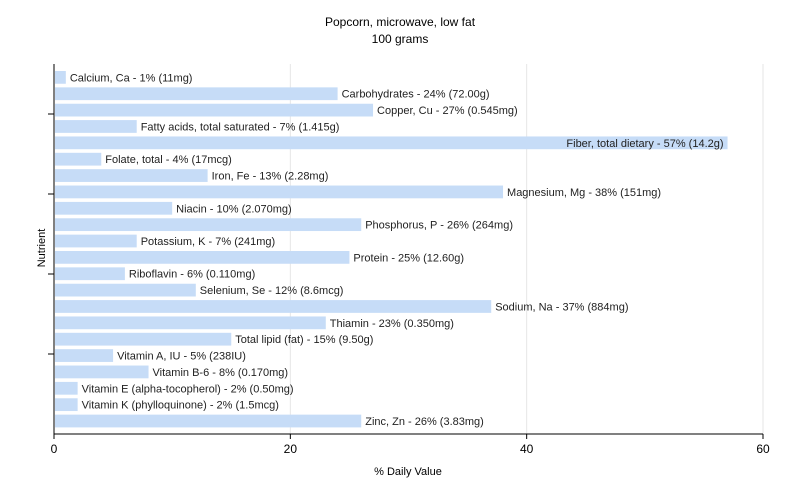 This screenshot has height=500, width=800. I want to click on bar-label: Vitamin A, IU - 5% (238IU), so click(181, 357).